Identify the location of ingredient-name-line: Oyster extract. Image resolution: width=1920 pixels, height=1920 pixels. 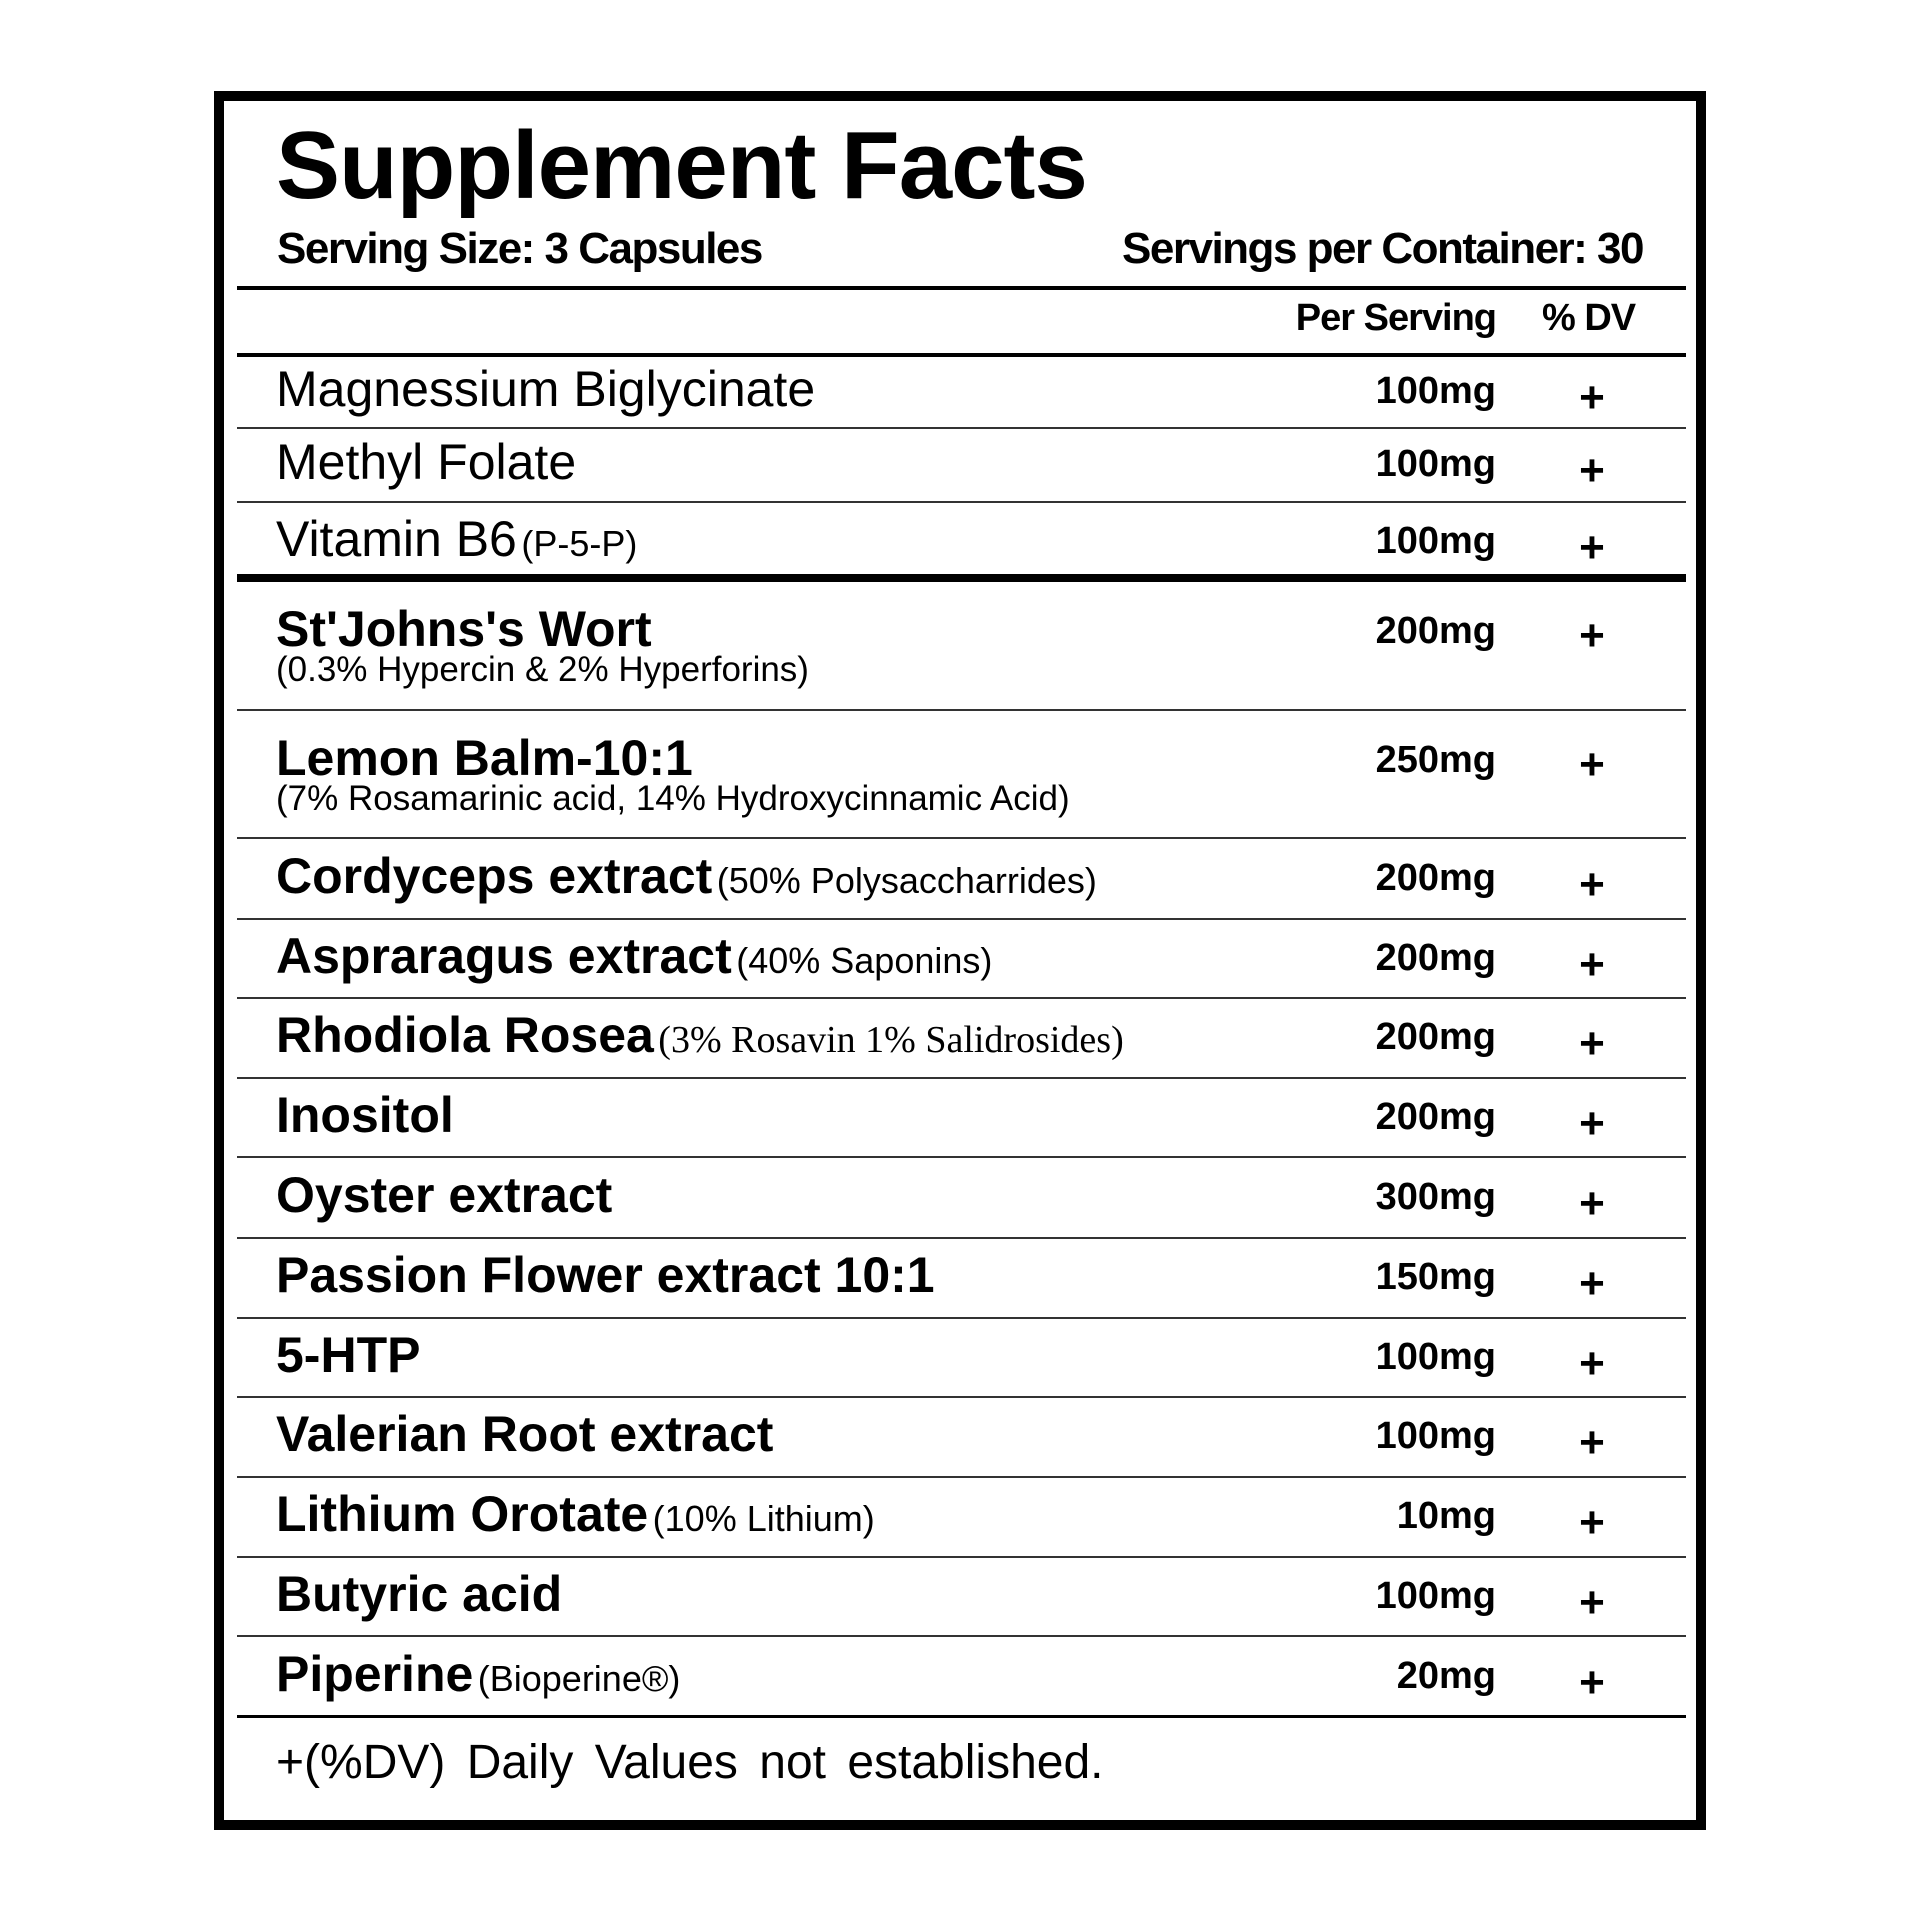
(444, 1195).